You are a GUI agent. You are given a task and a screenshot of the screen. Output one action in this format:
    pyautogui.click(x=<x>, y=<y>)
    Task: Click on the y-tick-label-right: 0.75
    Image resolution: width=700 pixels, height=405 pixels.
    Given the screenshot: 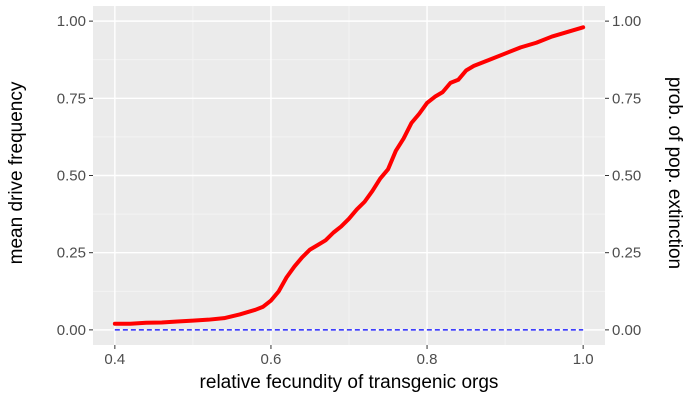 What is the action you would take?
    pyautogui.click(x=626, y=98)
    